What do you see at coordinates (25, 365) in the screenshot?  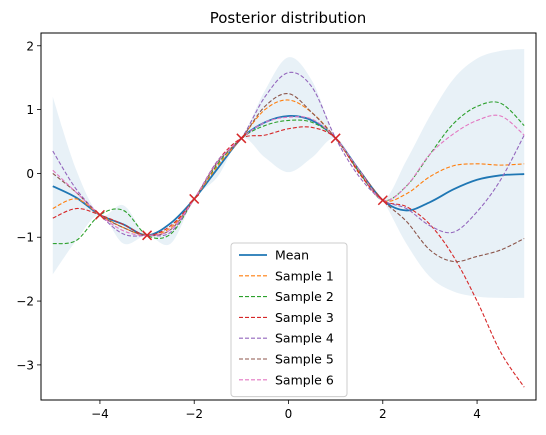 I see `y-tick-label: −3` at bounding box center [25, 365].